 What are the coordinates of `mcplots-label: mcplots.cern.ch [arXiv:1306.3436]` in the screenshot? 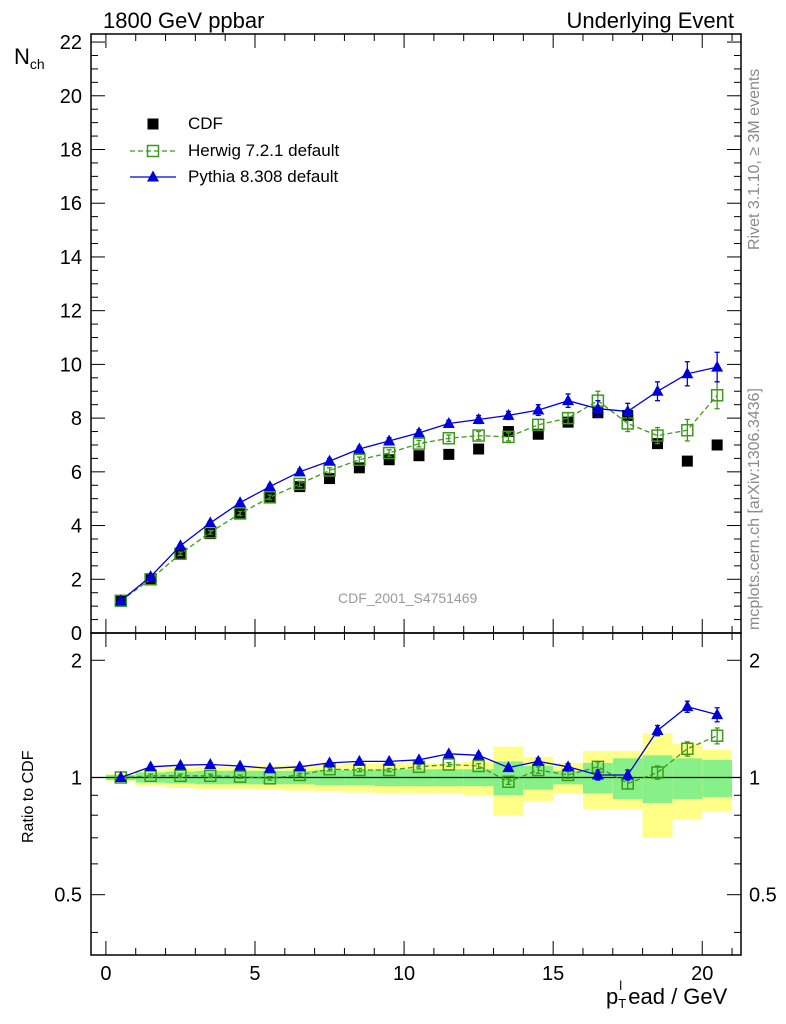 It's located at (754, 509).